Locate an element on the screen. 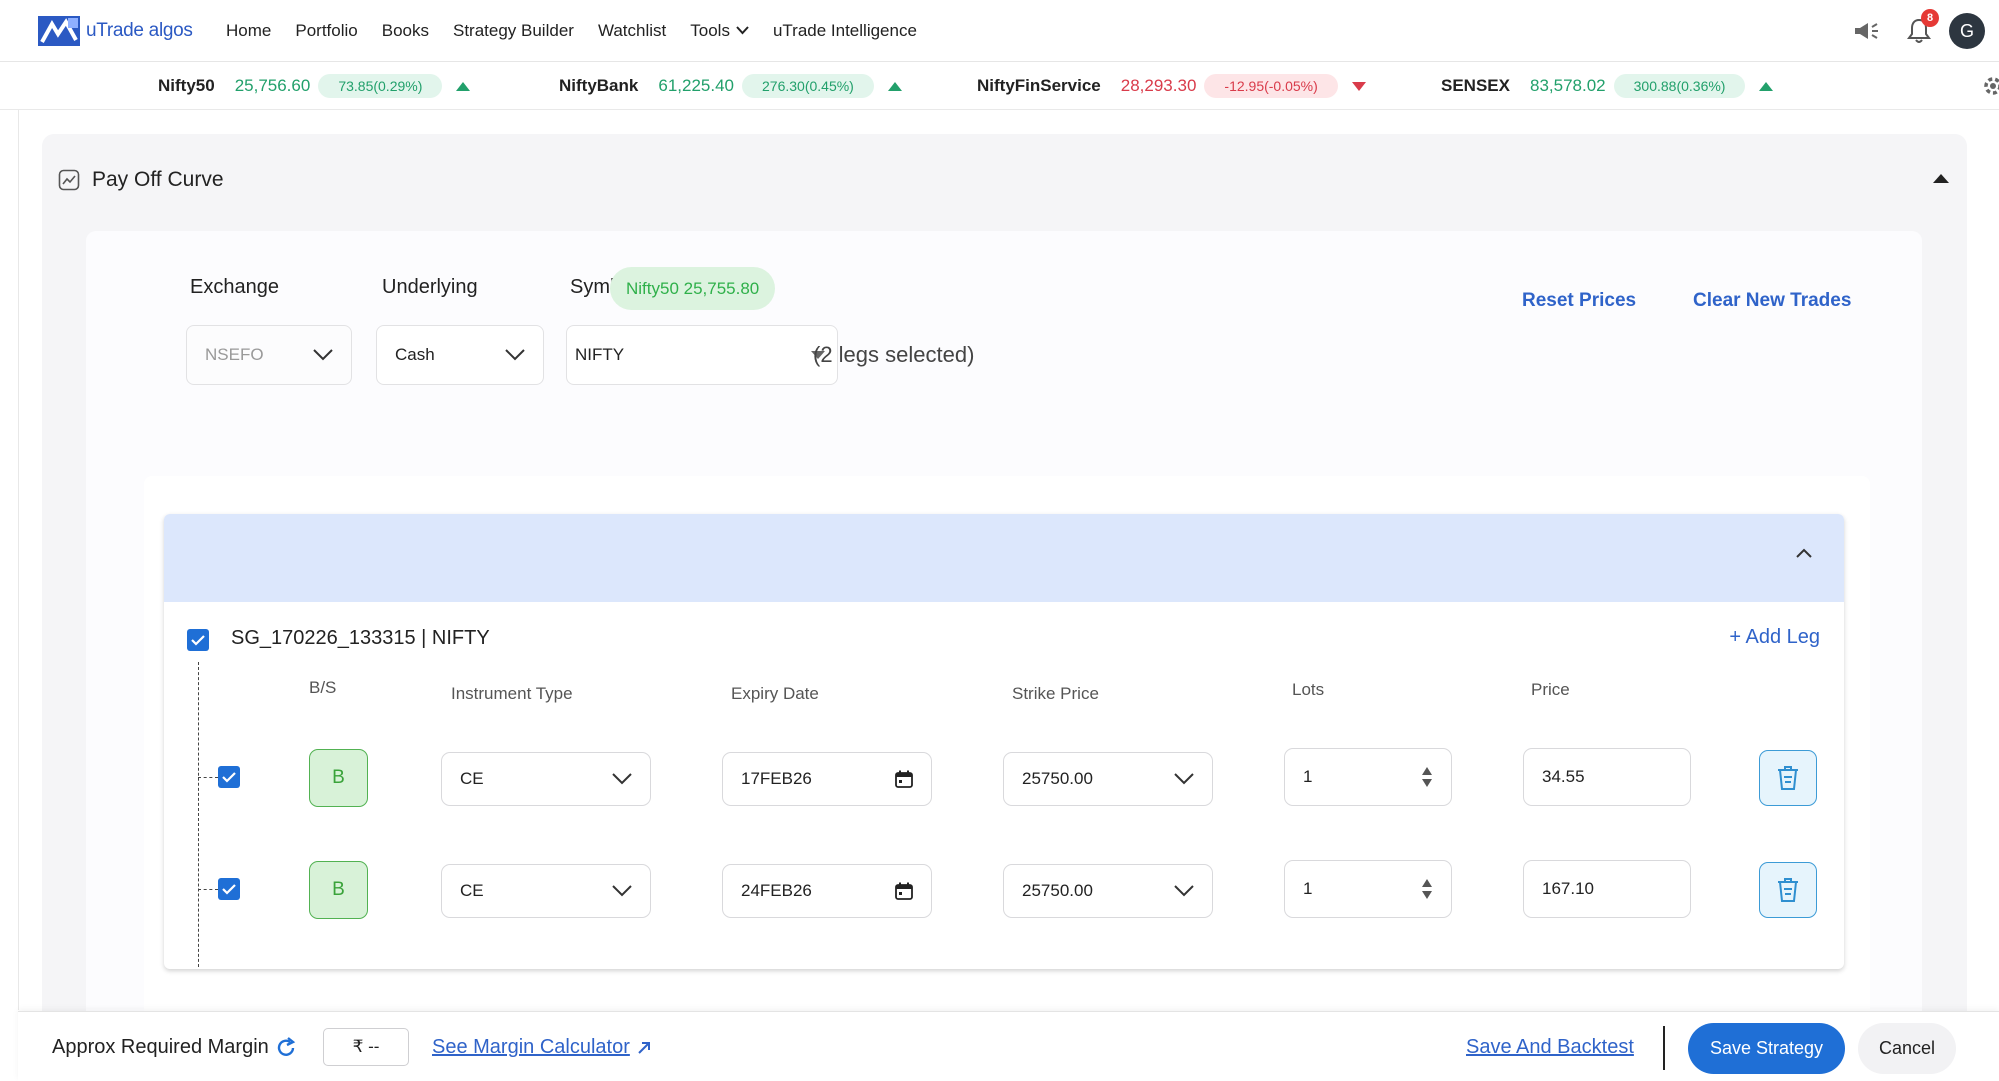  gear-icon is located at coordinates (1989, 86).